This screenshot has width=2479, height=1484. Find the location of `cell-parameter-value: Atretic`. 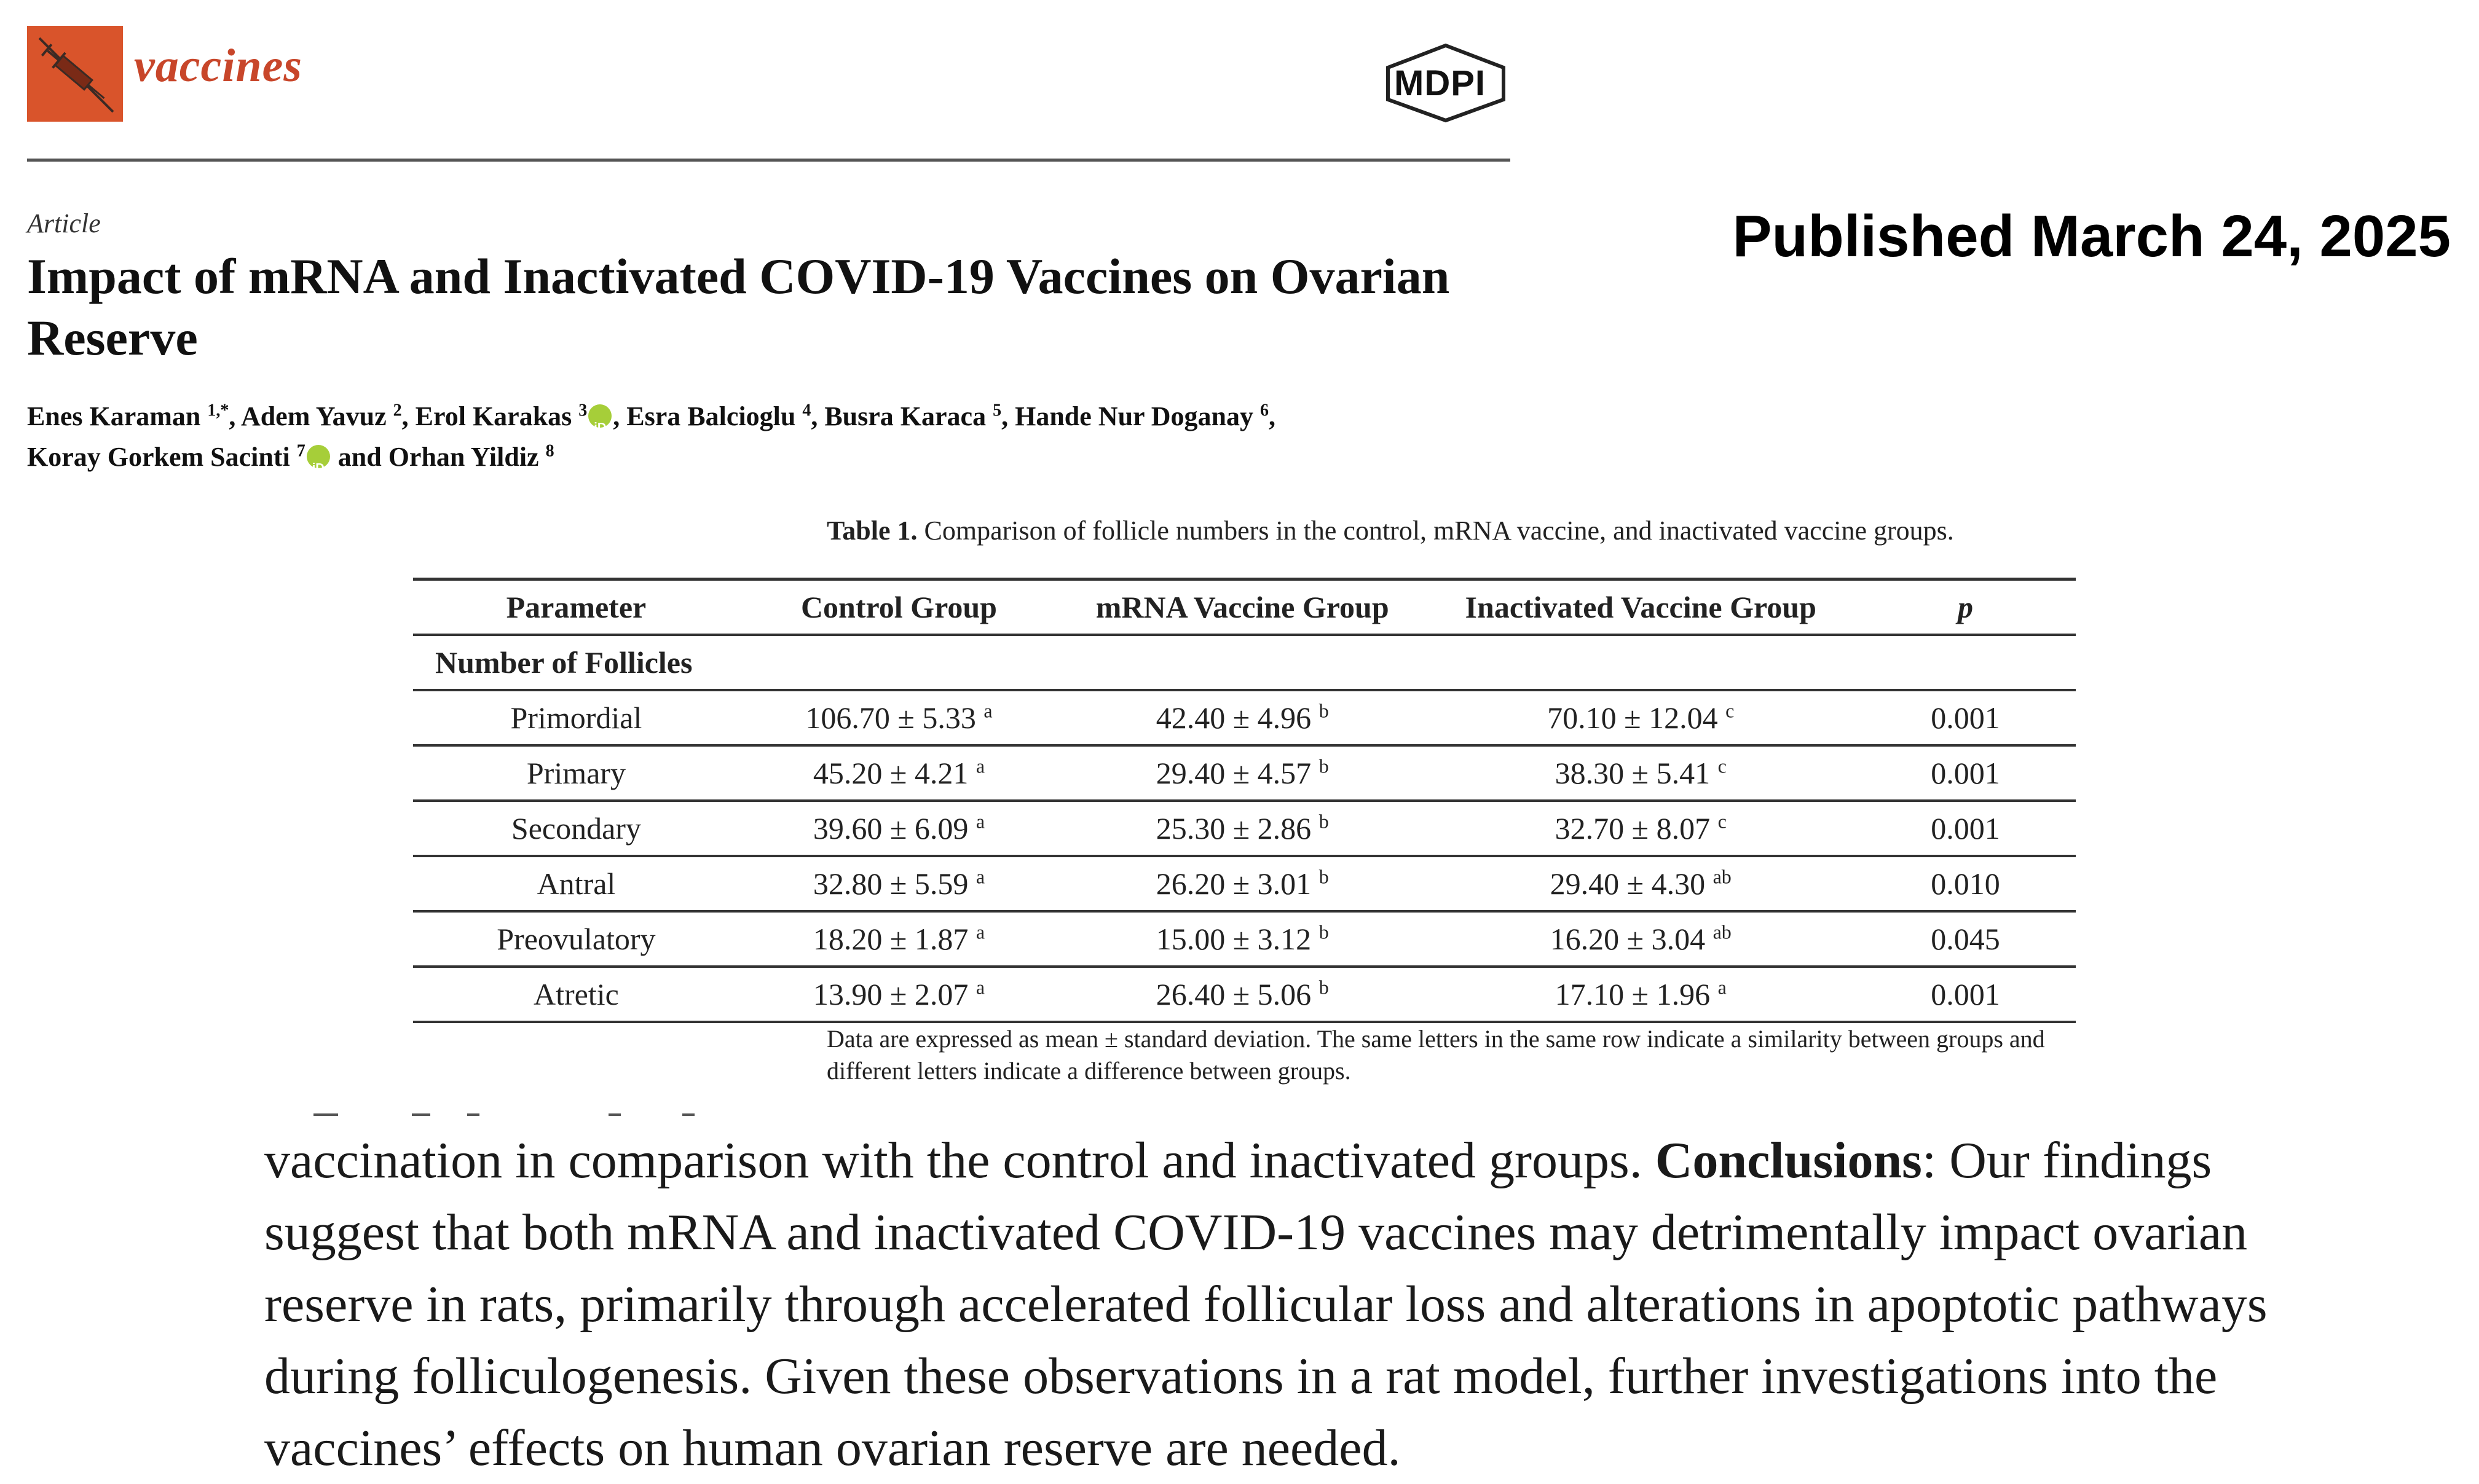

cell-parameter-value: Atretic is located at coordinates (576, 994).